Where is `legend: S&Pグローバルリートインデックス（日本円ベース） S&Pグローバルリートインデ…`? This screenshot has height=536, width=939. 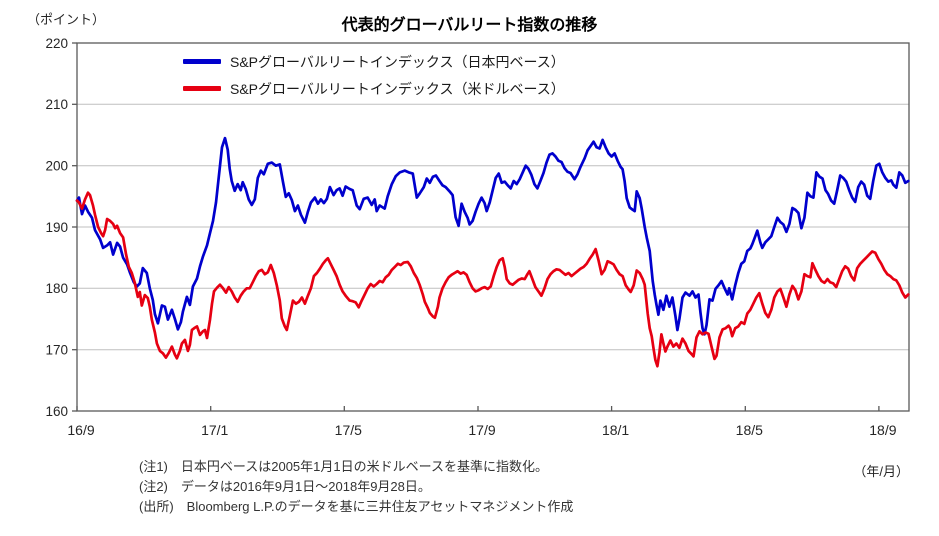 legend: S&Pグローバルリートインデックス（日本円ベース） S&Pグローバルリートインデ… is located at coordinates (374, 75).